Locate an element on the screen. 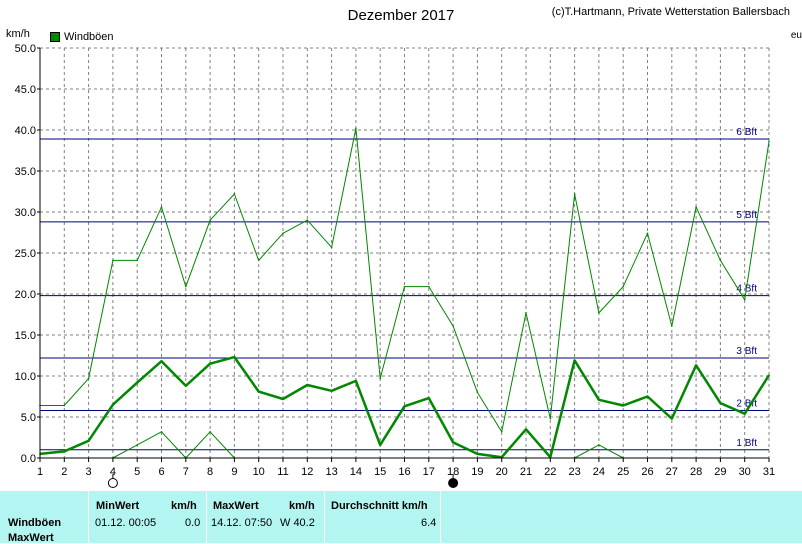 The image size is (802, 544). max-value: W 40.2 is located at coordinates (297, 523).